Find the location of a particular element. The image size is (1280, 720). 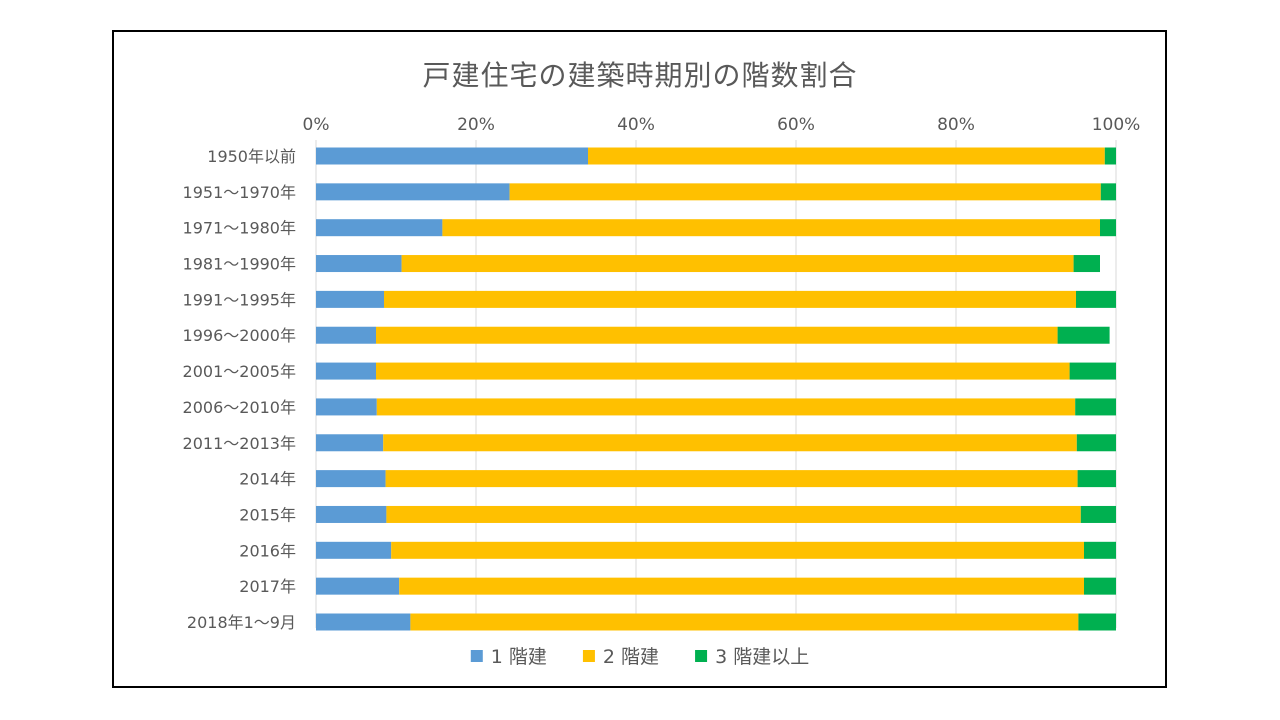

category-label: 2006～2010年 is located at coordinates (239, 407).